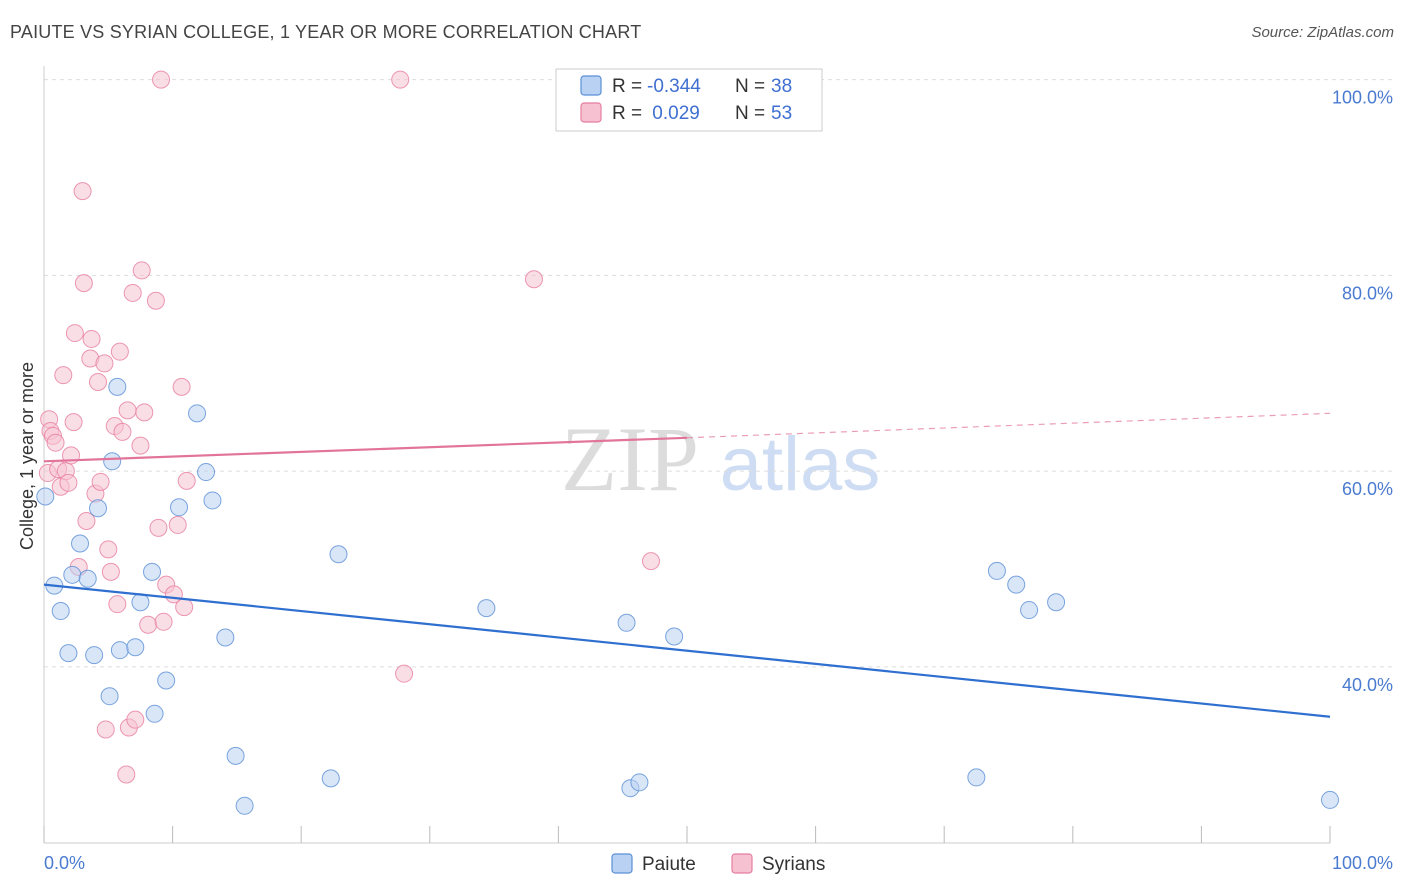  What do you see at coordinates (591, 85) in the screenshot?
I see `legend-swatch-paiute` at bounding box center [591, 85].